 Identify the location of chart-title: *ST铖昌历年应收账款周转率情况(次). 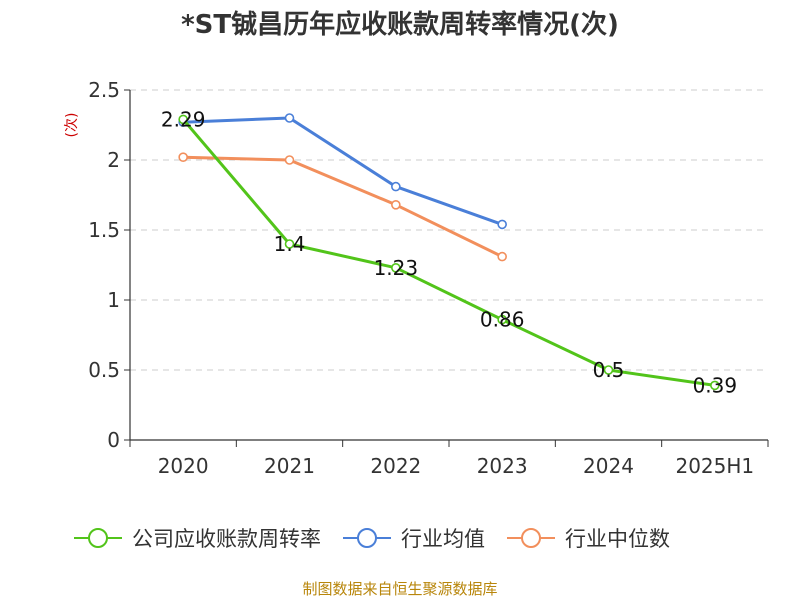
(400, 25).